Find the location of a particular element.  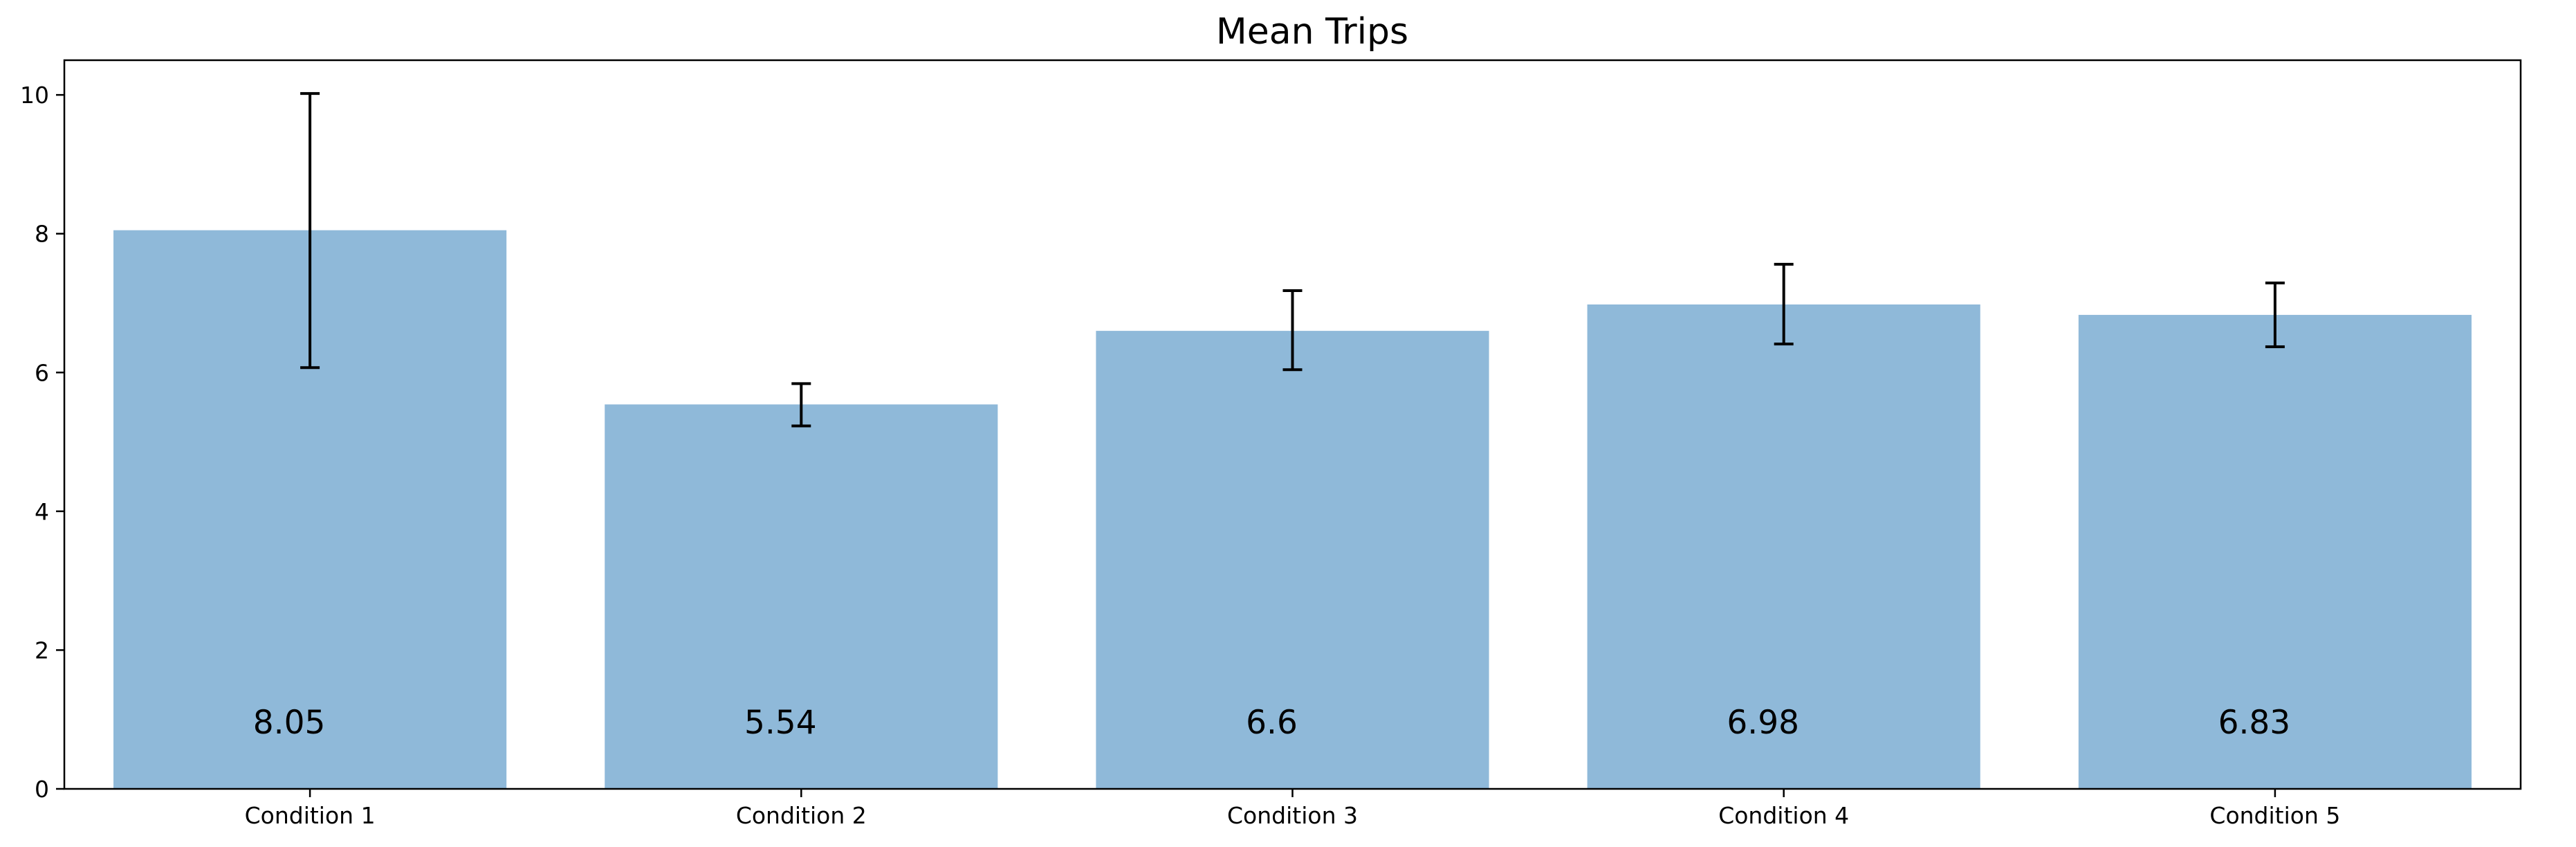

y-tick-label-0: 0 is located at coordinates (42, 789).